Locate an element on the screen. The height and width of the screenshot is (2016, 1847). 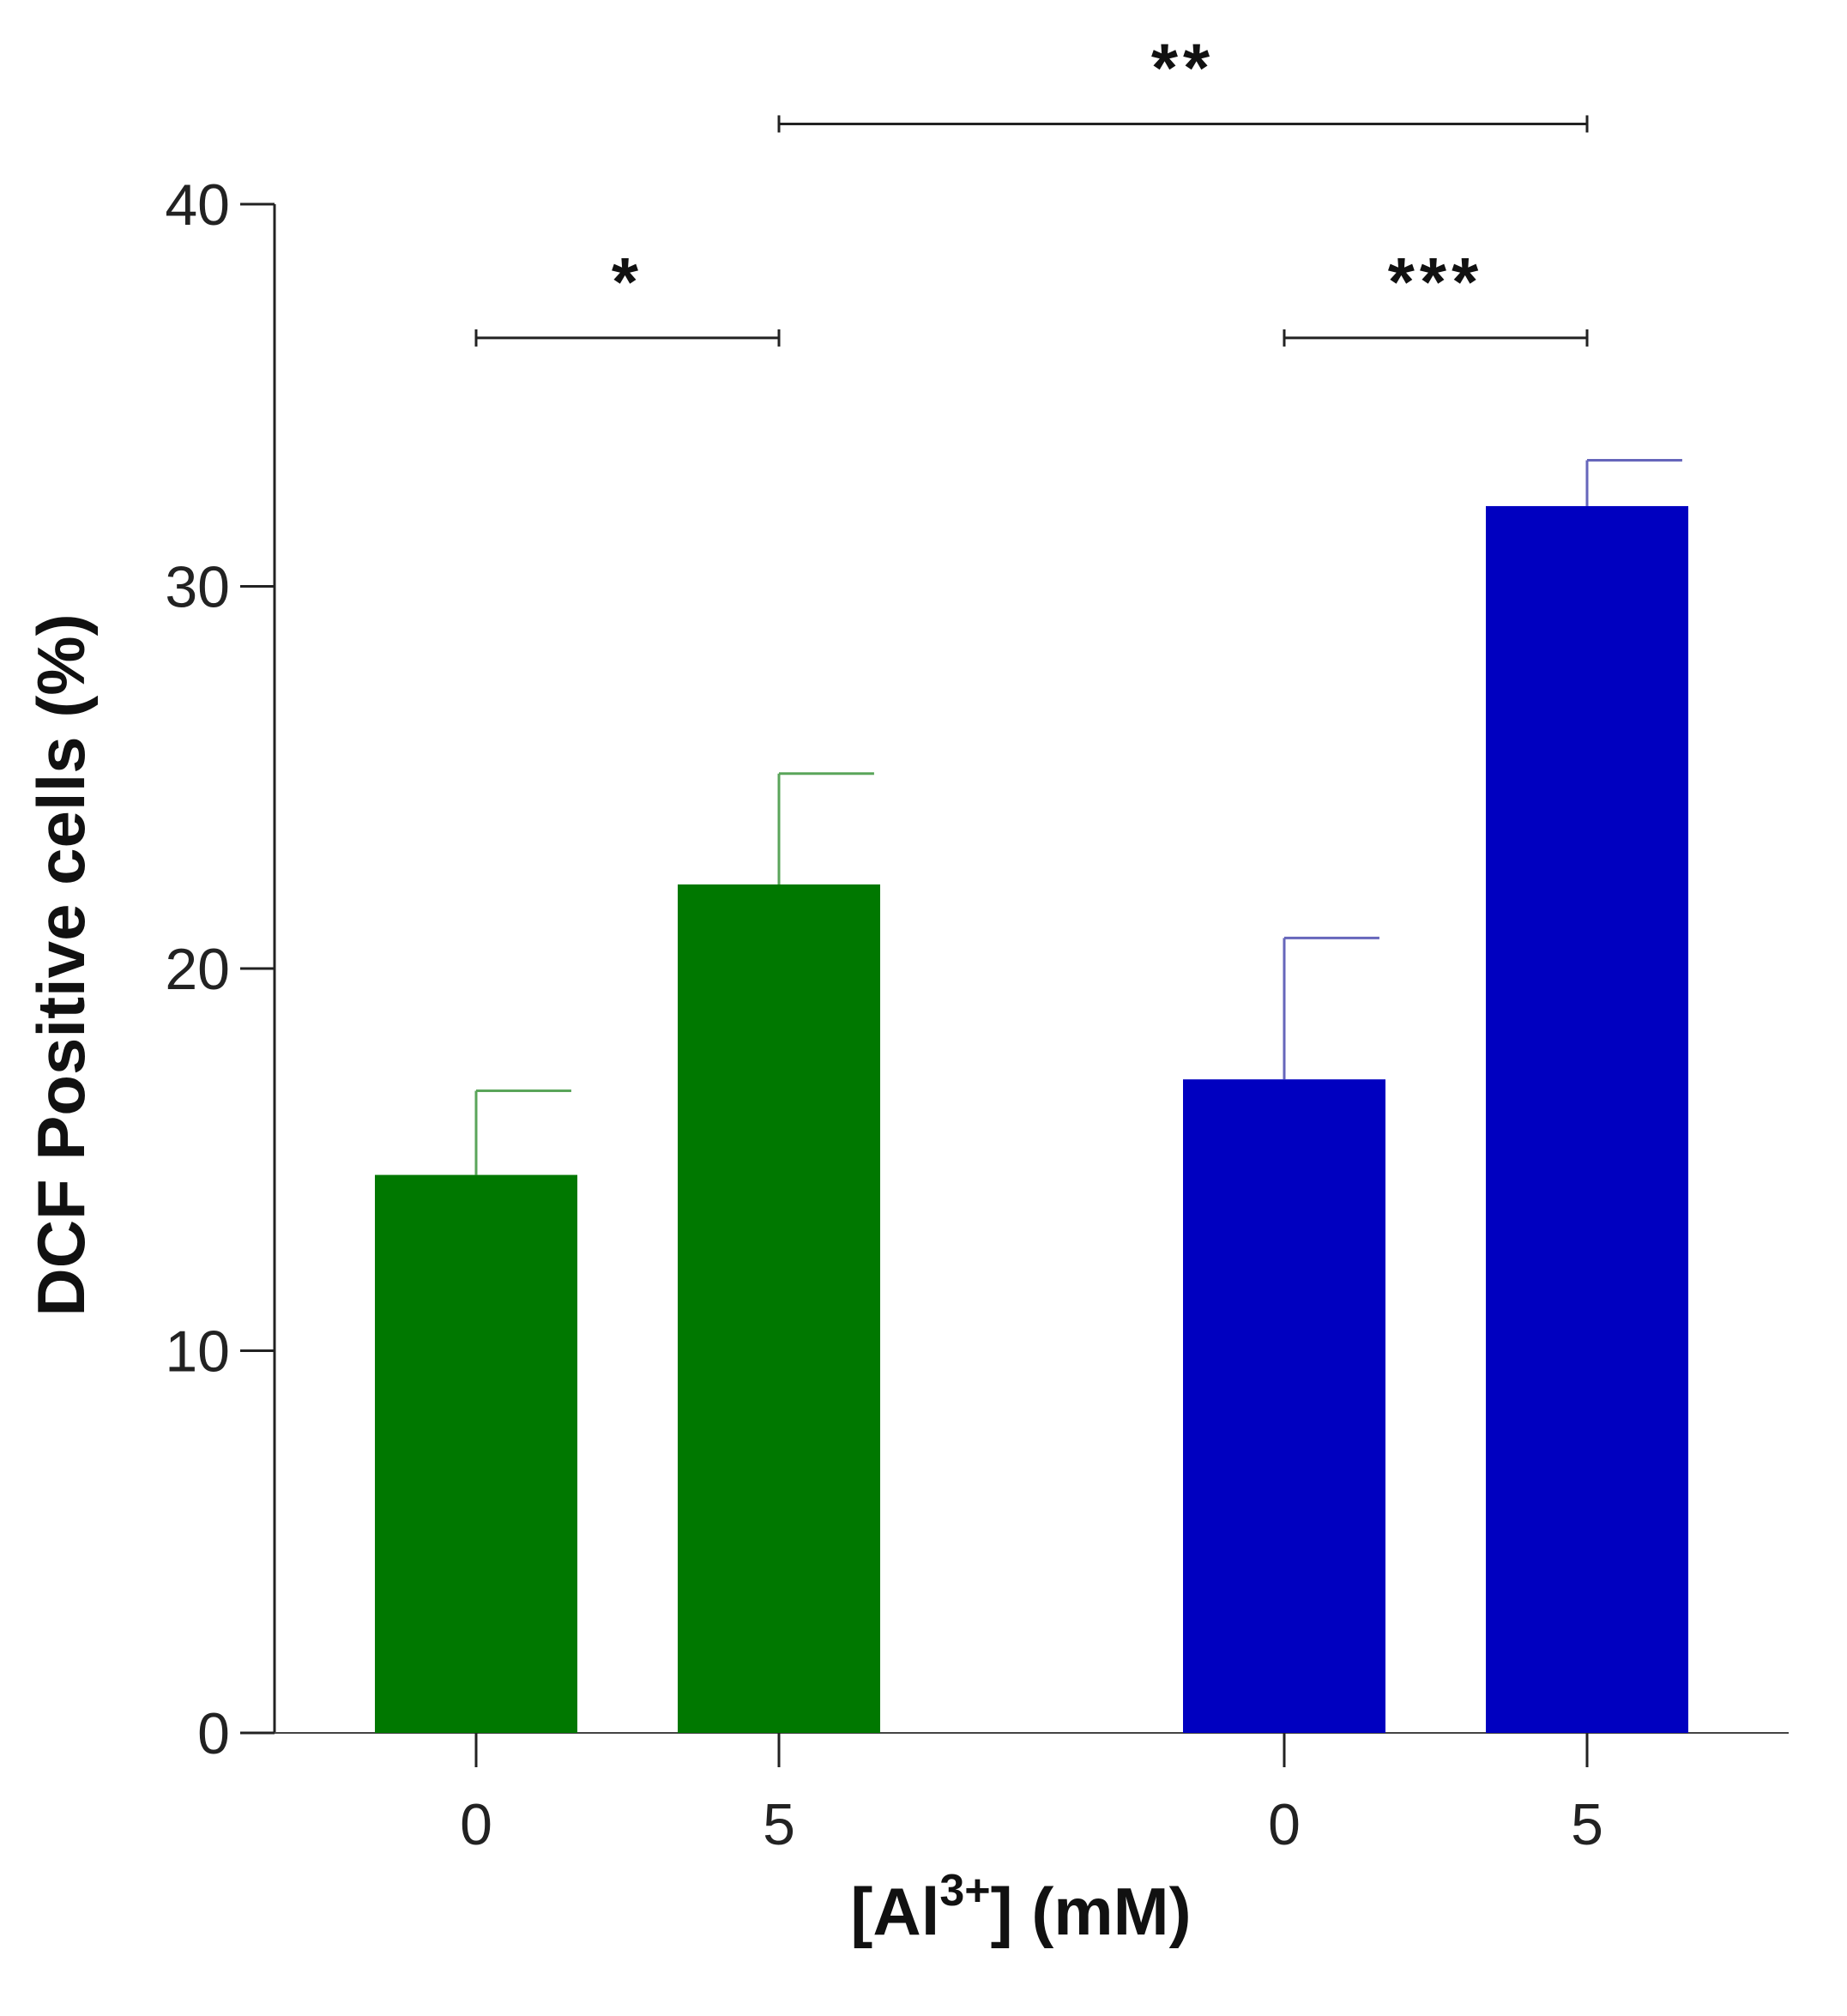
x-axis-title-suffix: ] (mM) is located at coordinates (1091, 1911).